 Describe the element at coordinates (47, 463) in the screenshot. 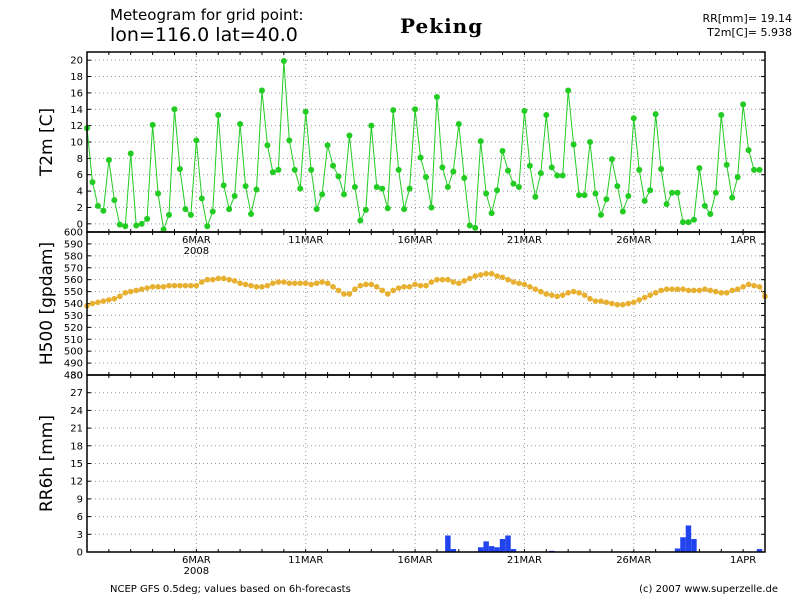

I see `y-axis-label: RR6h [mm]` at that location.